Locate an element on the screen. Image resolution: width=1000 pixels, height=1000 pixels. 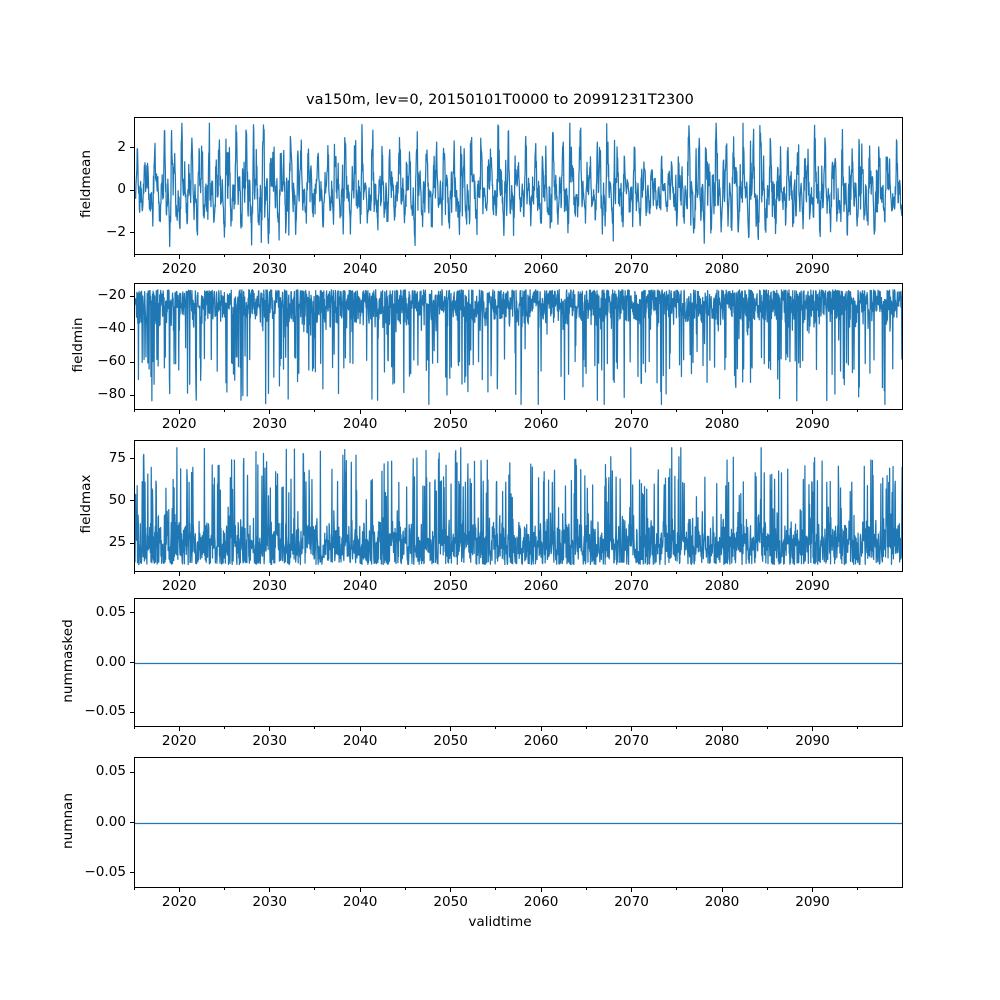
x-tick-label-numnan-7: 2090 is located at coordinates (812, 902).